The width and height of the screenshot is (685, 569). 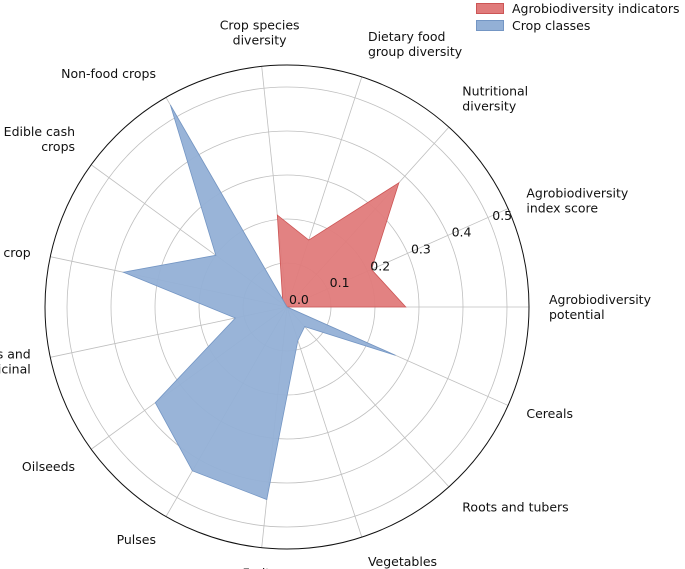 I want to click on category-label-nutritional-diversity: Nutritional diversity, so click(x=495, y=98).